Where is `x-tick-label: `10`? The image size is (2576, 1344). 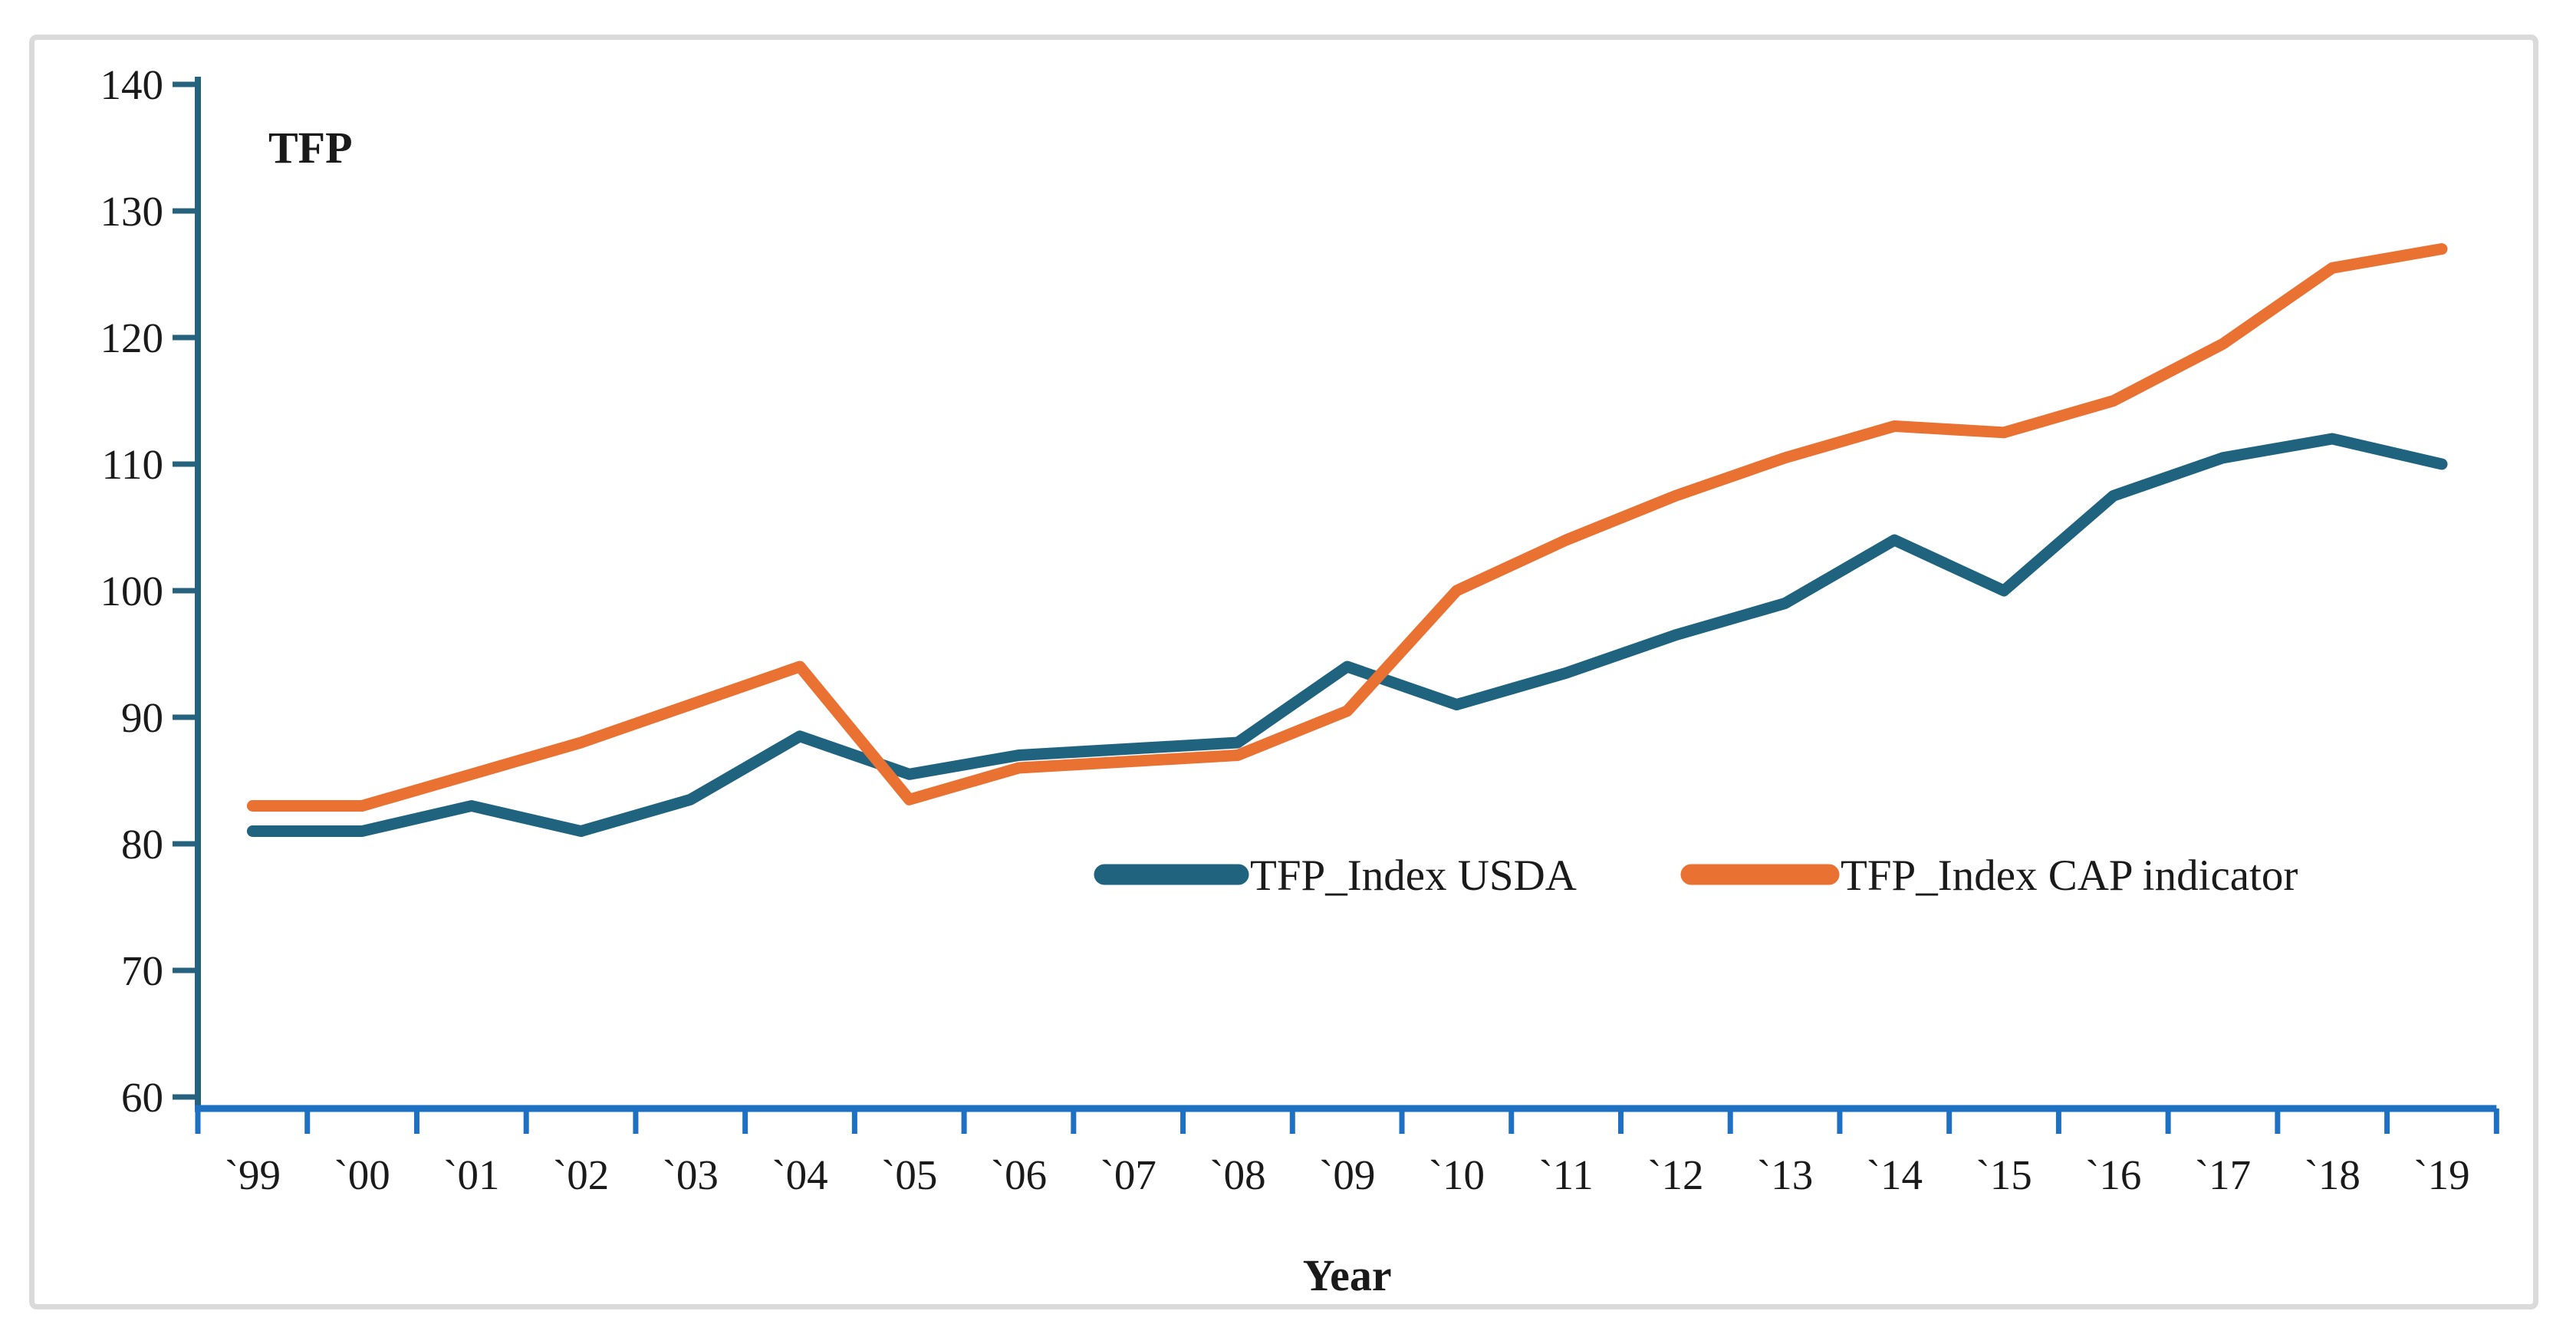 x-tick-label: `10 is located at coordinates (1457, 1174).